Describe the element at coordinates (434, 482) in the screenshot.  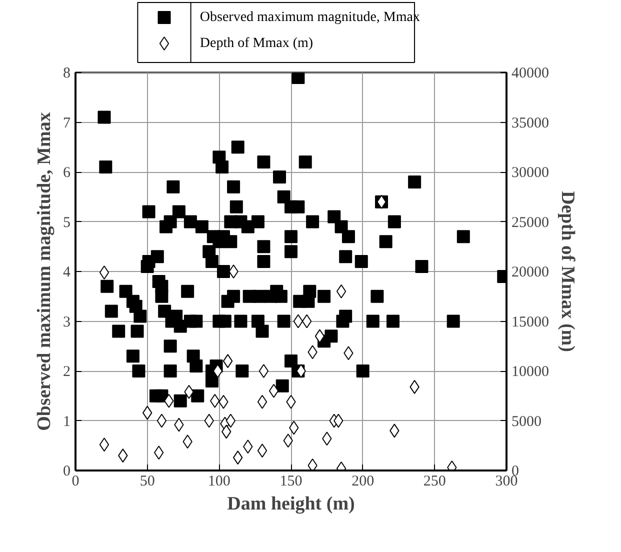
I see `x-tick-label: 250` at that location.